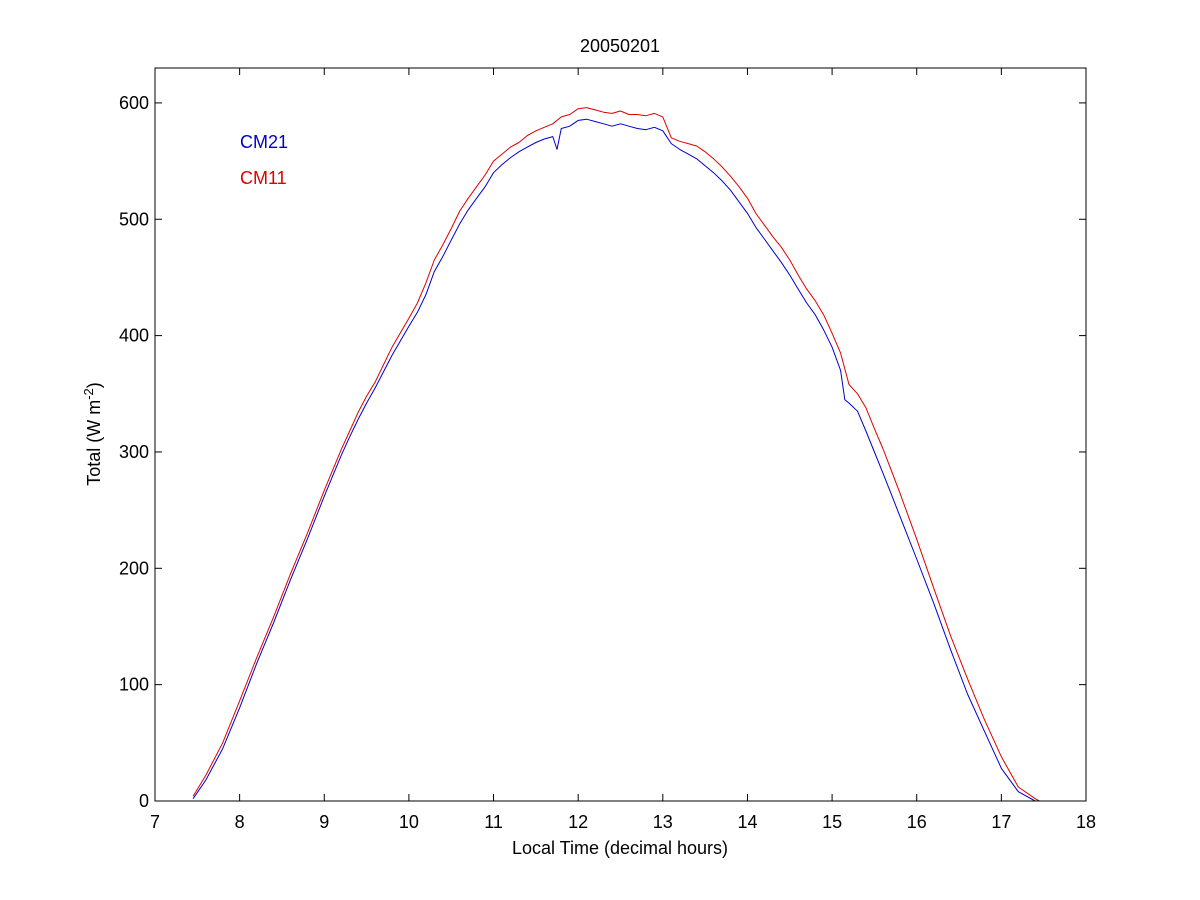 This screenshot has width=1200, height=900. I want to click on y-tick-label: 600, so click(134, 103).